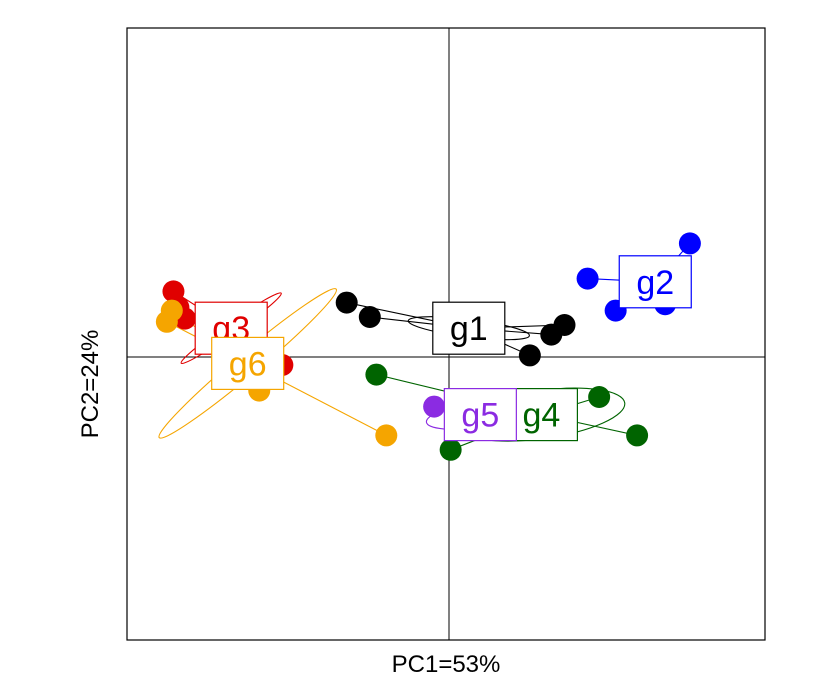  I want to click on label-text-g1: g1, so click(469, 329).